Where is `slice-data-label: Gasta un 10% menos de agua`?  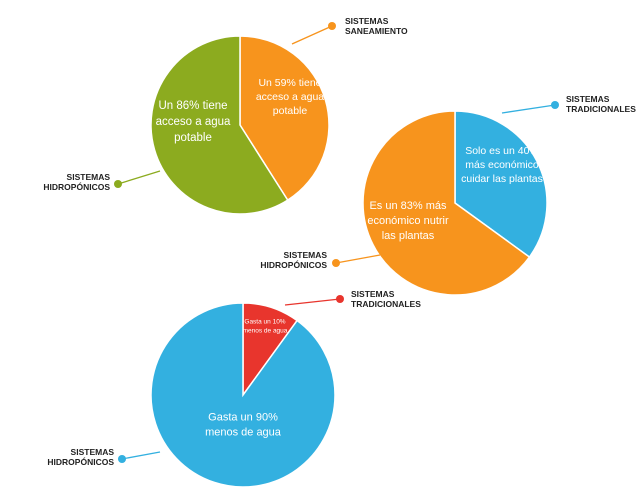 slice-data-label: Gasta un 10% menos de agua is located at coordinates (265, 327).